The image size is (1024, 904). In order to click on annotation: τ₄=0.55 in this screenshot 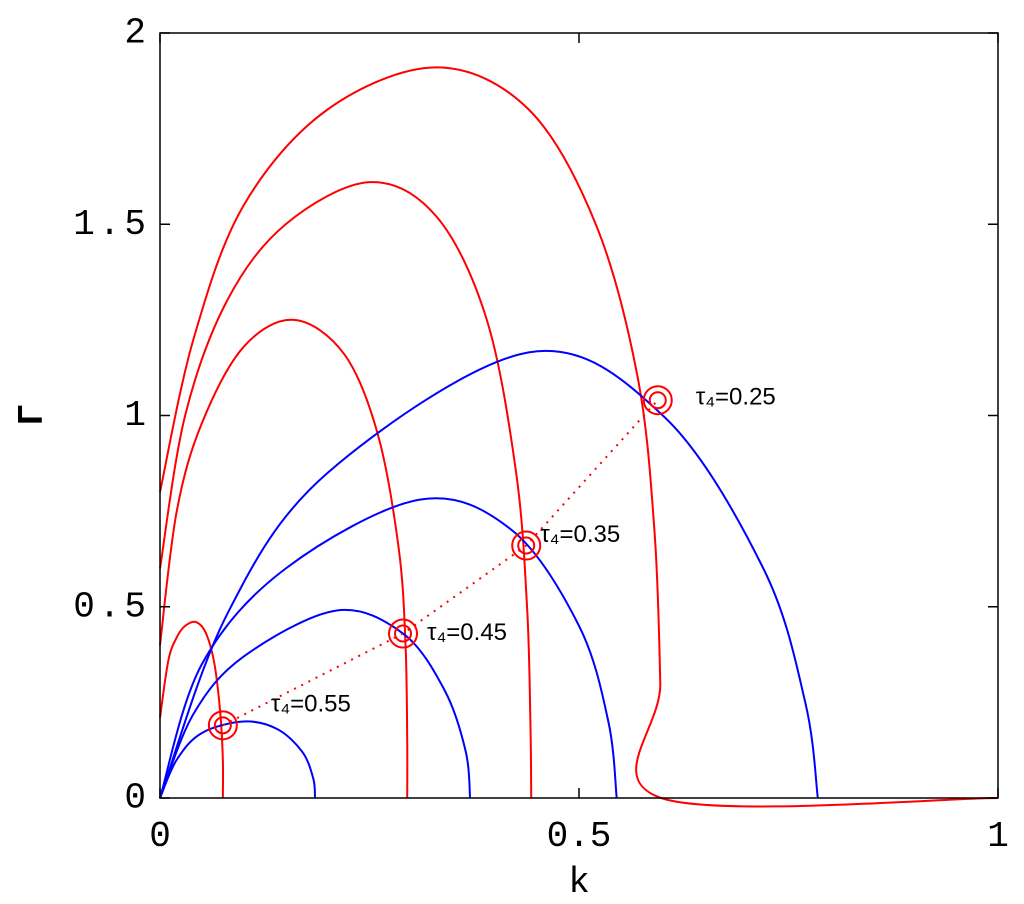, I will do `click(311, 704)`.